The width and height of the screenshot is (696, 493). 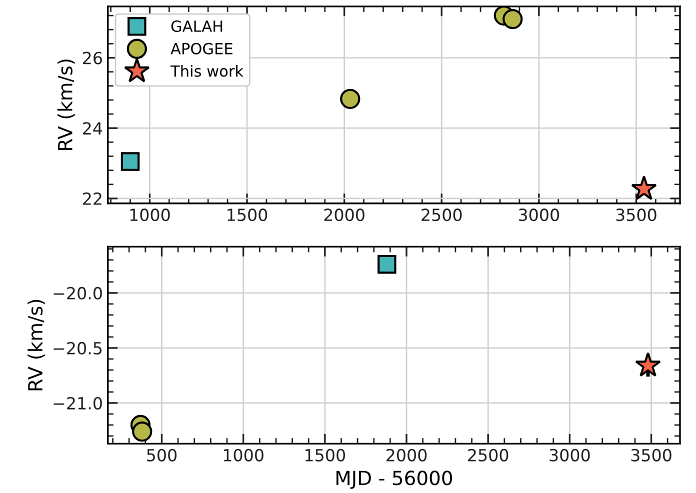 What do you see at coordinates (201, 48) in the screenshot?
I see `legend-label: APOGEE` at bounding box center [201, 48].